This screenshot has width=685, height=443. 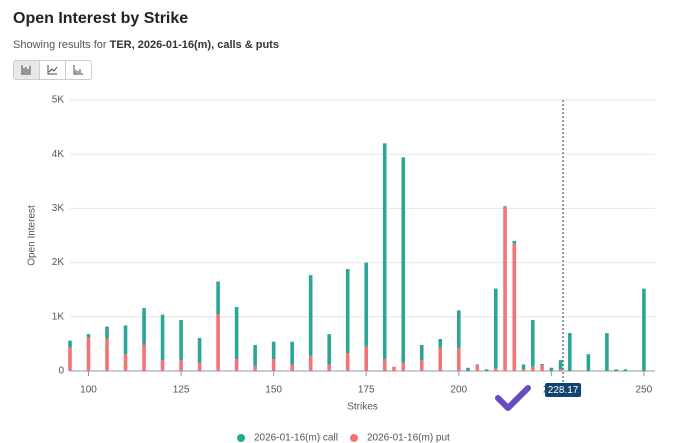 I want to click on check-icon, so click(x=513, y=398).